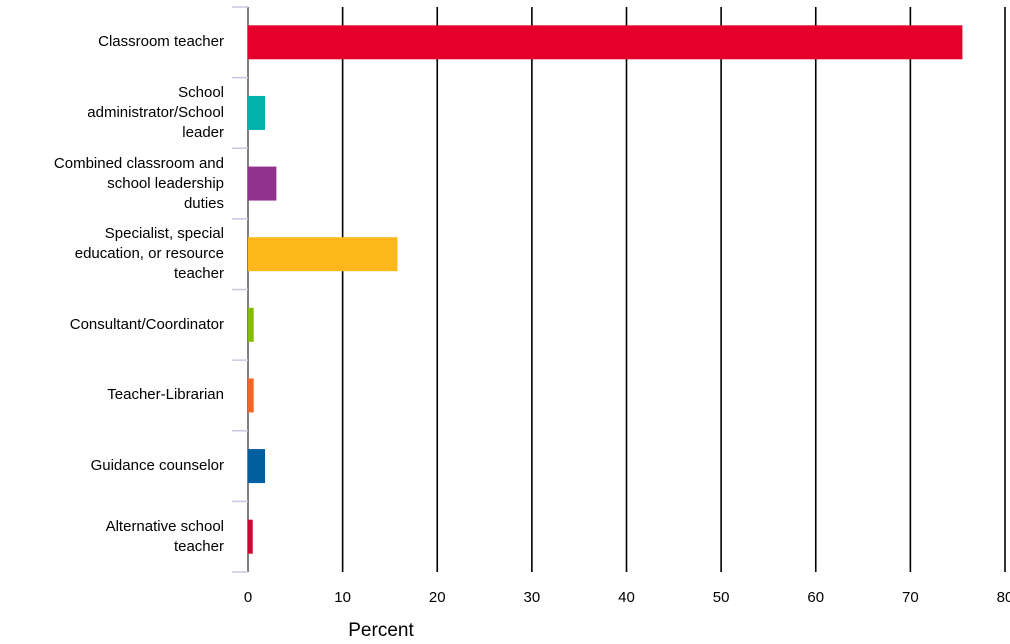  Describe the element at coordinates (381, 630) in the screenshot. I see `x-axis-title: Percent` at that location.